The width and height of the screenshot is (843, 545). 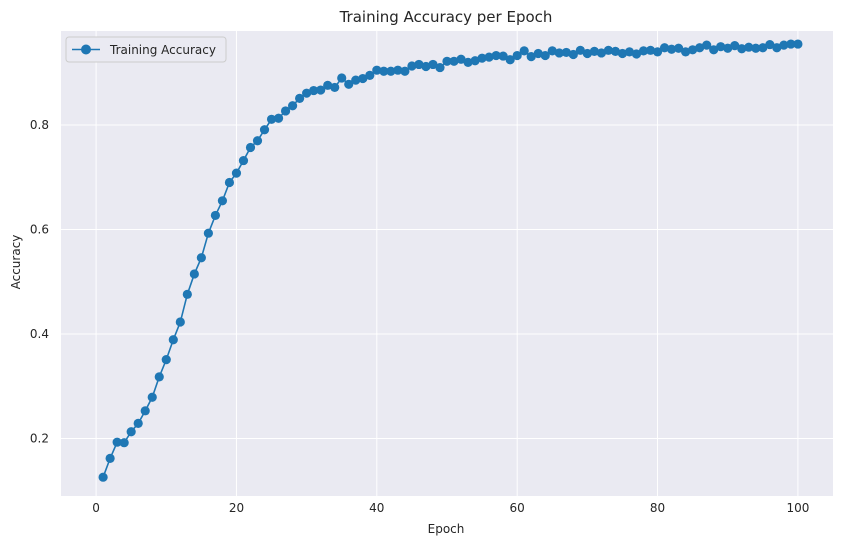 I want to click on x-tick-label: 20, so click(x=236, y=508).